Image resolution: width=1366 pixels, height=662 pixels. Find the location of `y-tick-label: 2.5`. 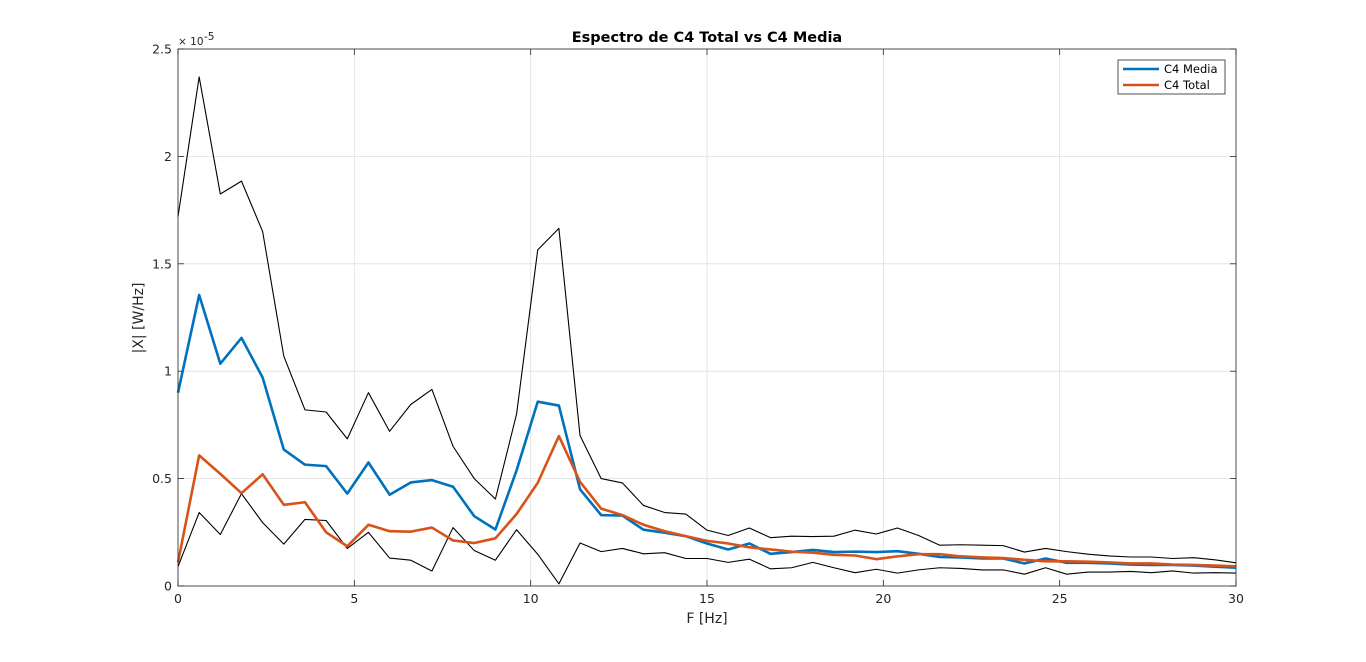

y-tick-label: 2.5 is located at coordinates (162, 49).